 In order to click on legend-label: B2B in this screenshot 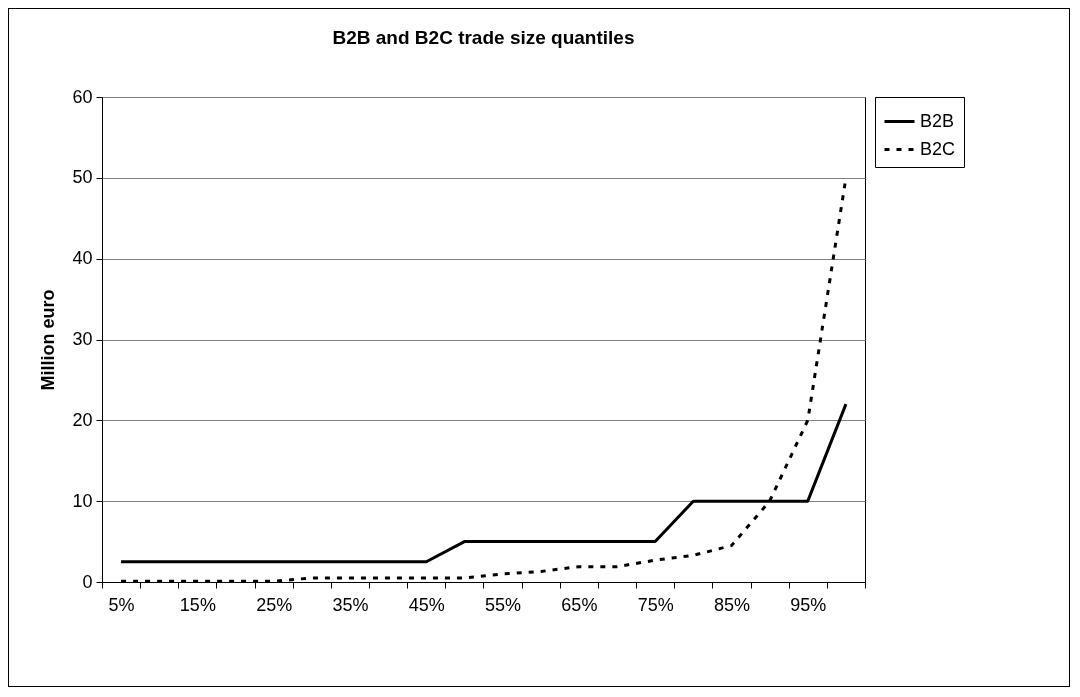, I will do `click(937, 120)`.